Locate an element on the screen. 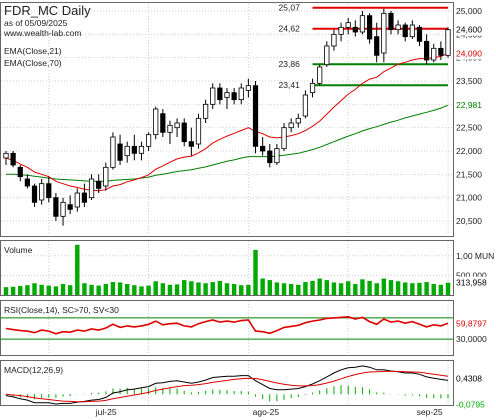  macd-hist-last-label-bg is located at coordinates (474, 404).